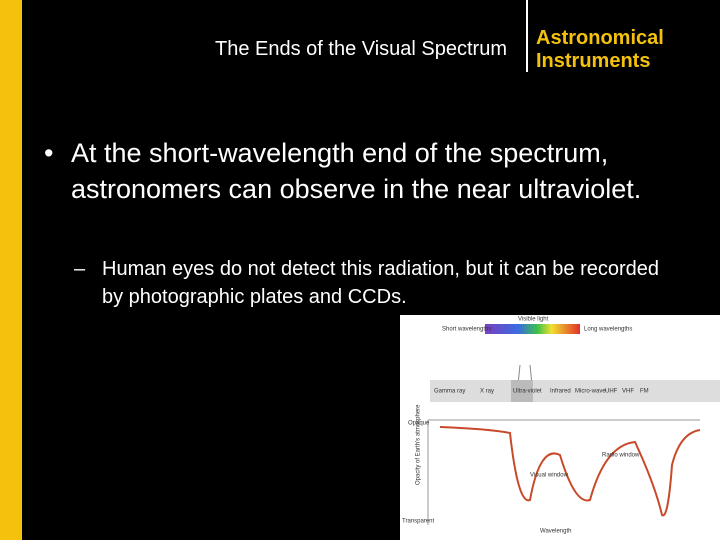  I want to click on band-label: Micro-wave, so click(590, 392).